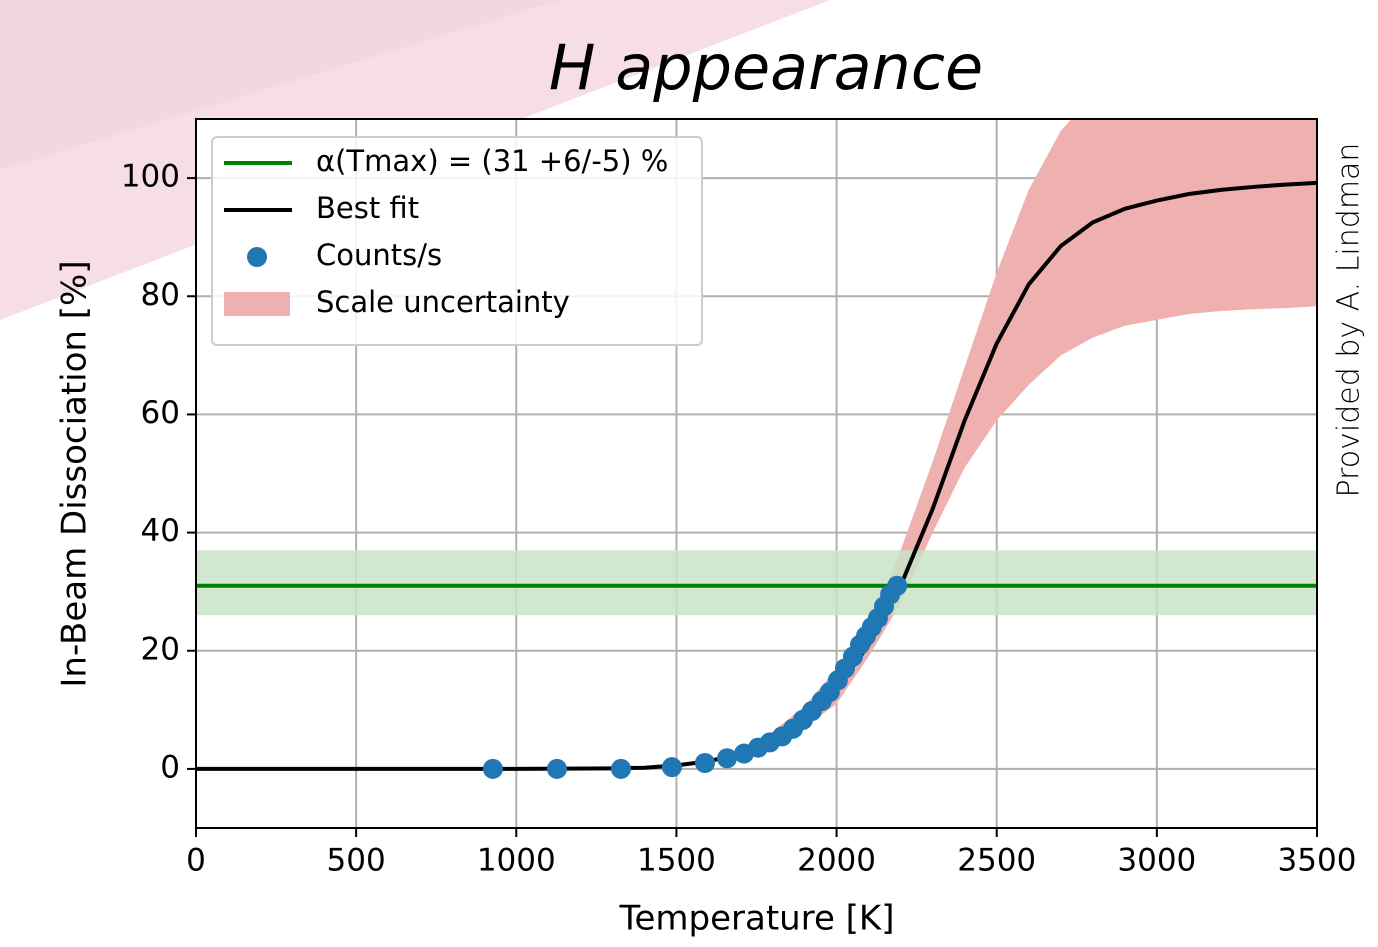 The image size is (1378, 947). What do you see at coordinates (516, 861) in the screenshot?
I see `x-tick-label: 1000` at bounding box center [516, 861].